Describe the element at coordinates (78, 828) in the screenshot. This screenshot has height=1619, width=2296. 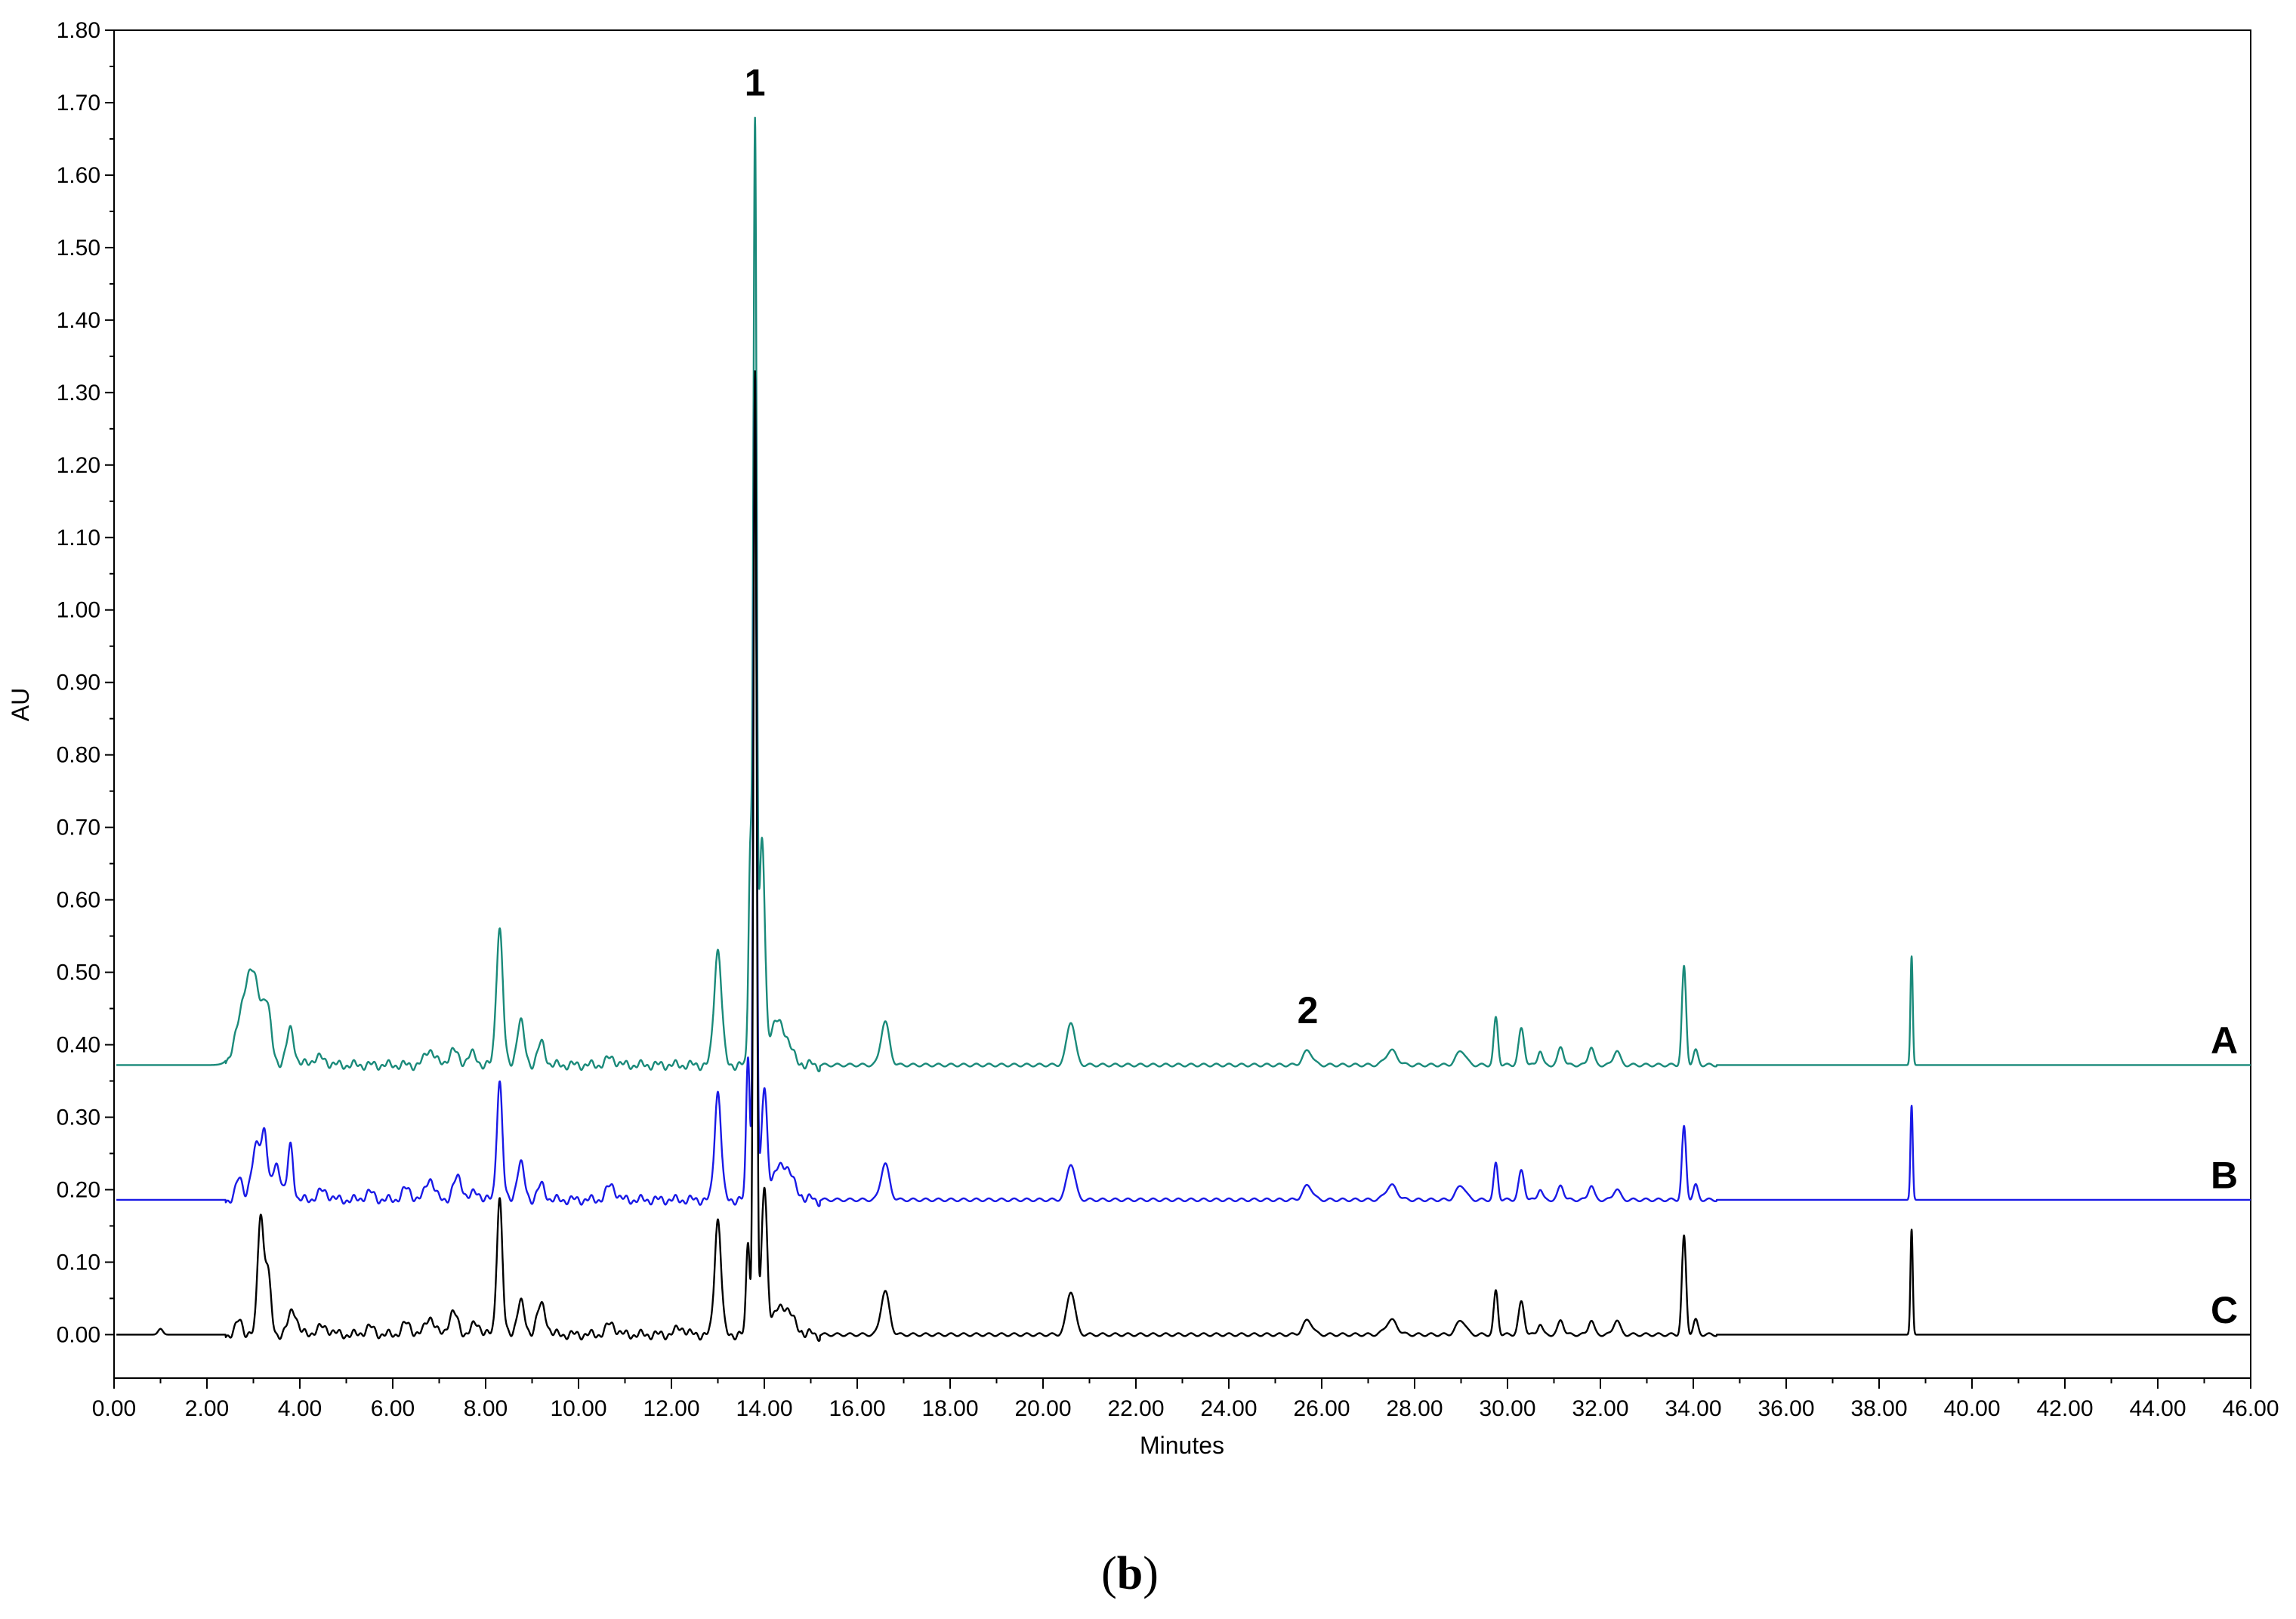
I see `y-tick-label: 0.70` at that location.